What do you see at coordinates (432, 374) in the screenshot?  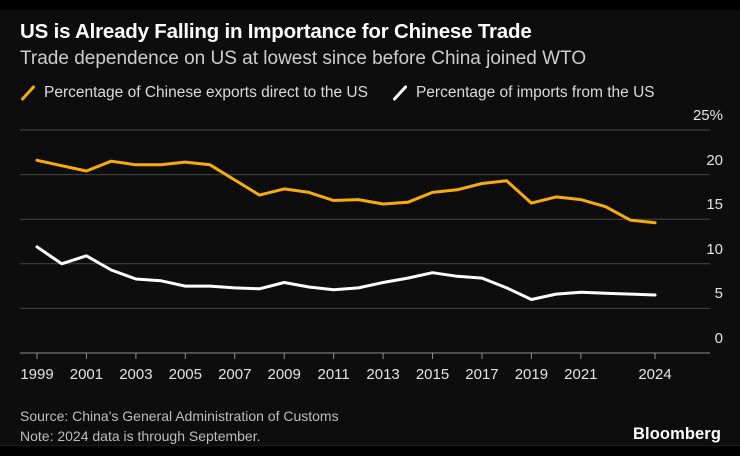 I see `x-axis-label: 2015` at bounding box center [432, 374].